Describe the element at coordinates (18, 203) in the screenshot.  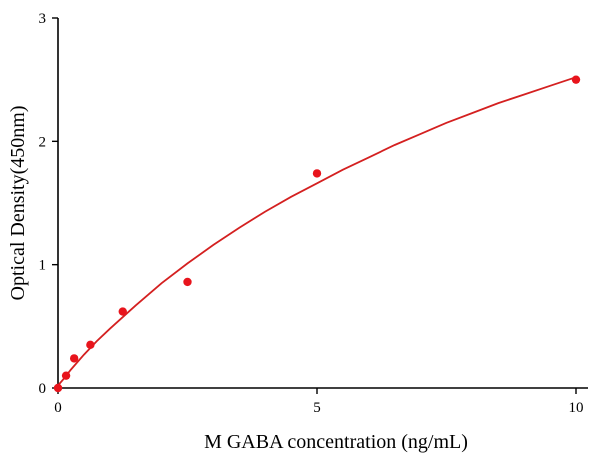
I see `y-axis-title: Optical Density(450nm)` at that location.